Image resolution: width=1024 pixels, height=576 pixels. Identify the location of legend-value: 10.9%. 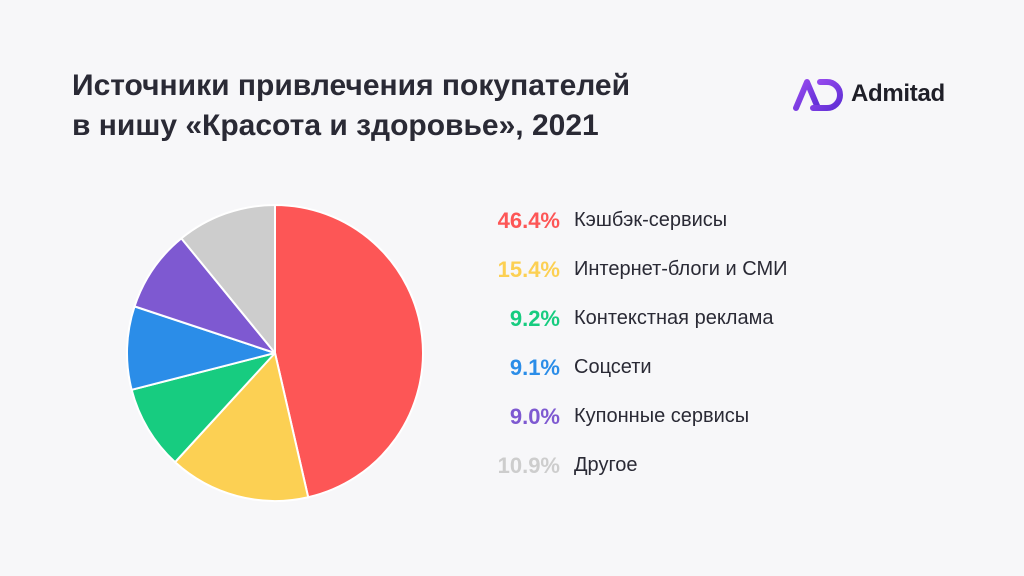
(528, 465).